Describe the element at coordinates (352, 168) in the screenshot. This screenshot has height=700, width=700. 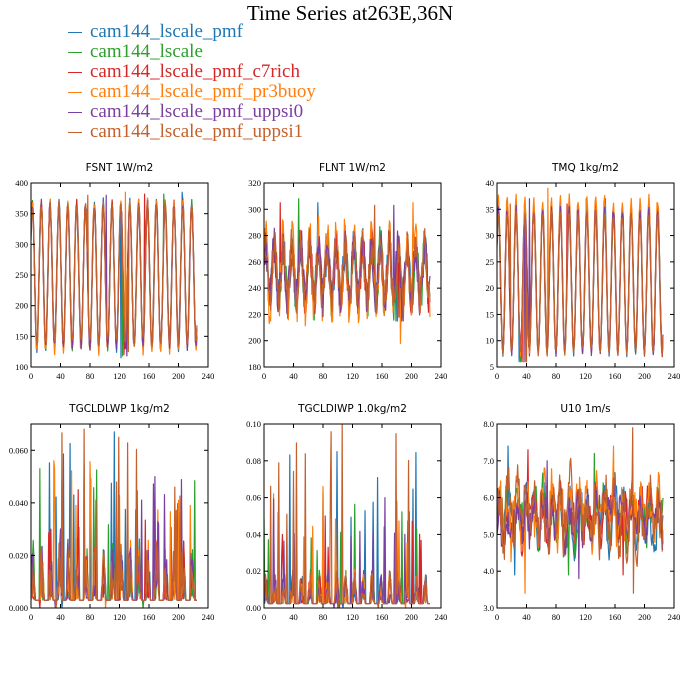
I see `chart-title: FLNT 1W/m2` at that location.